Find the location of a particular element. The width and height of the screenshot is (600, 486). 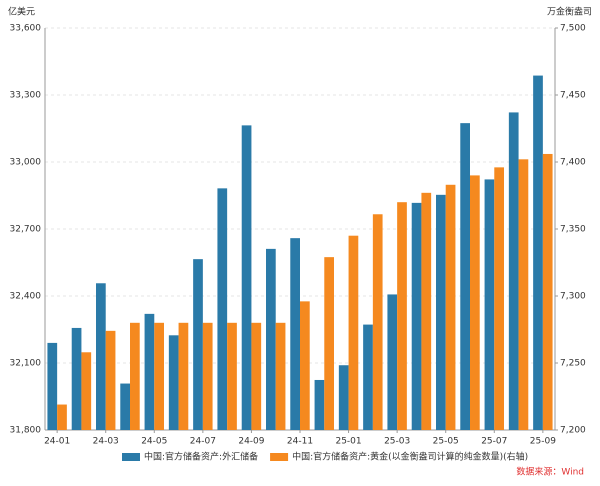

x-tick-label: 24-01 is located at coordinates (57, 442).